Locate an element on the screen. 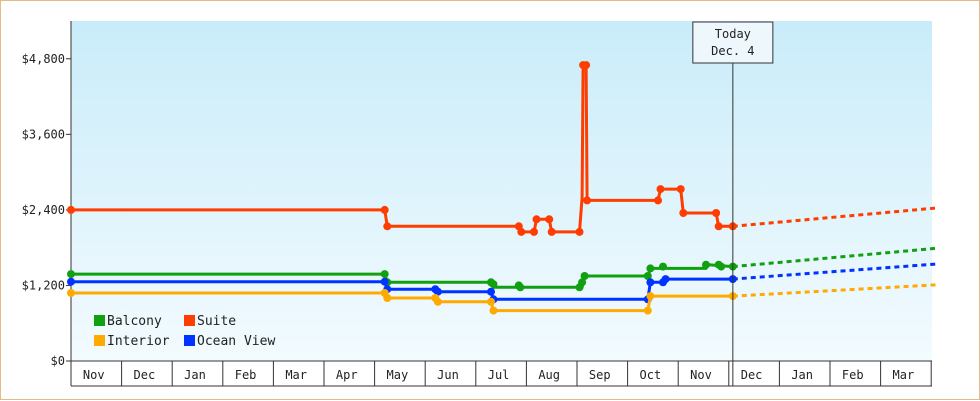 Image resolution: width=980 pixels, height=401 pixels. legend-label: Ocean View is located at coordinates (236, 341).